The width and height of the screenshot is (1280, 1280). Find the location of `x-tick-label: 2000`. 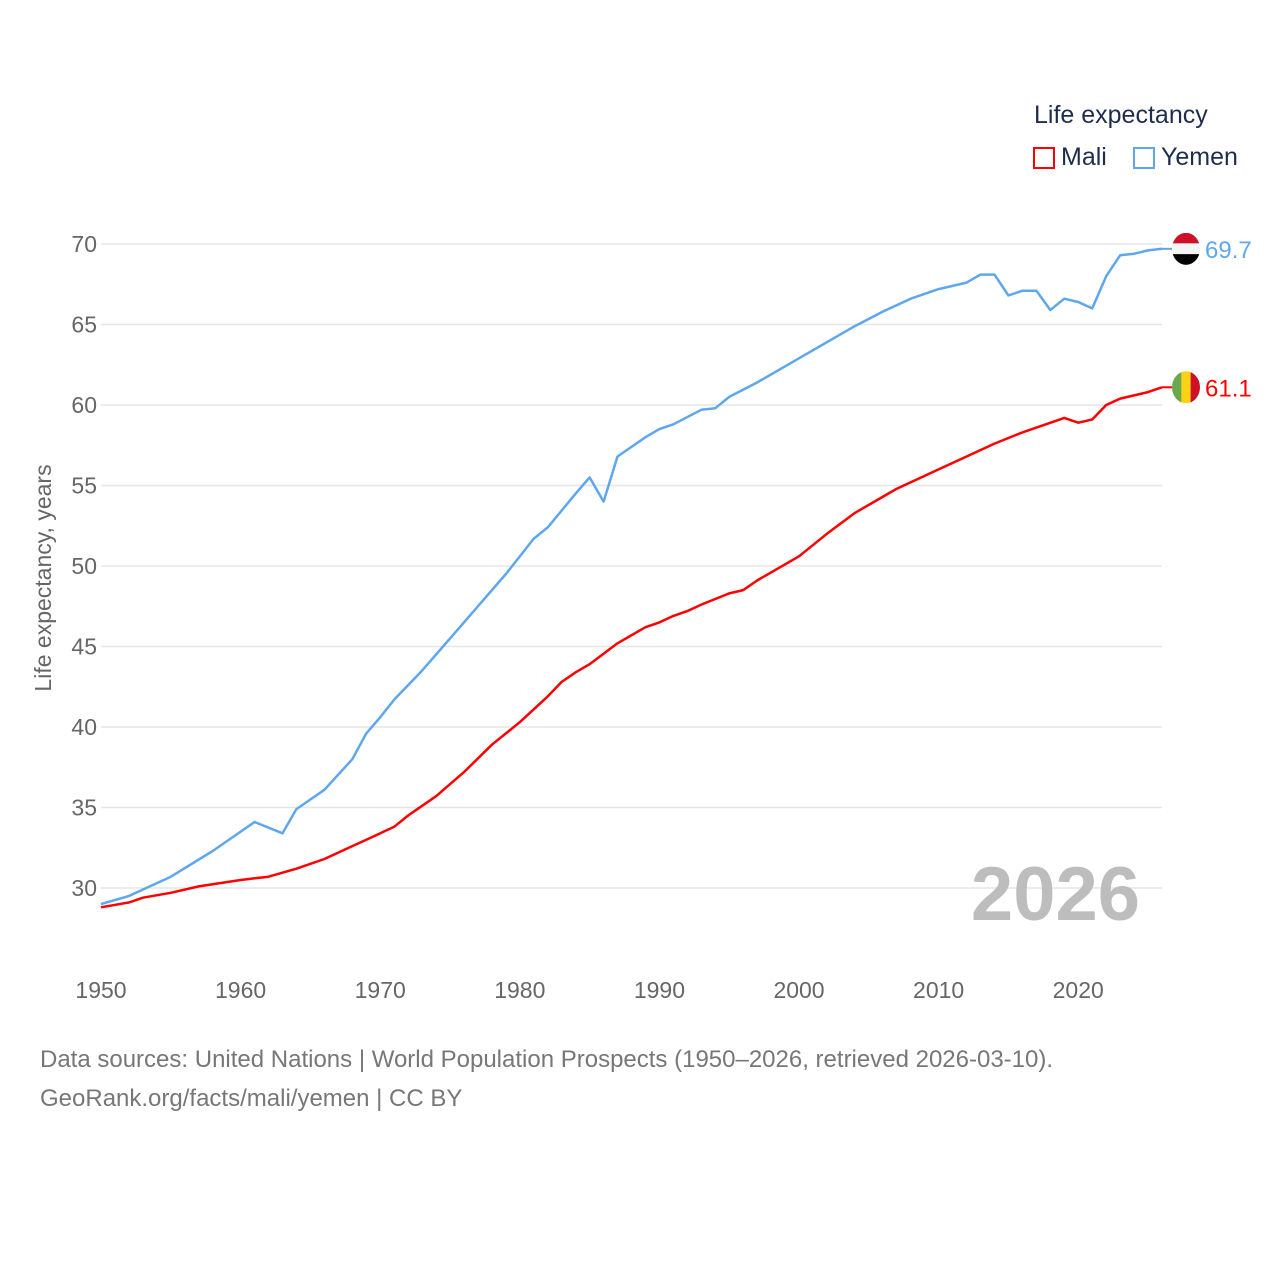

x-tick-label: 2000 is located at coordinates (798, 990).